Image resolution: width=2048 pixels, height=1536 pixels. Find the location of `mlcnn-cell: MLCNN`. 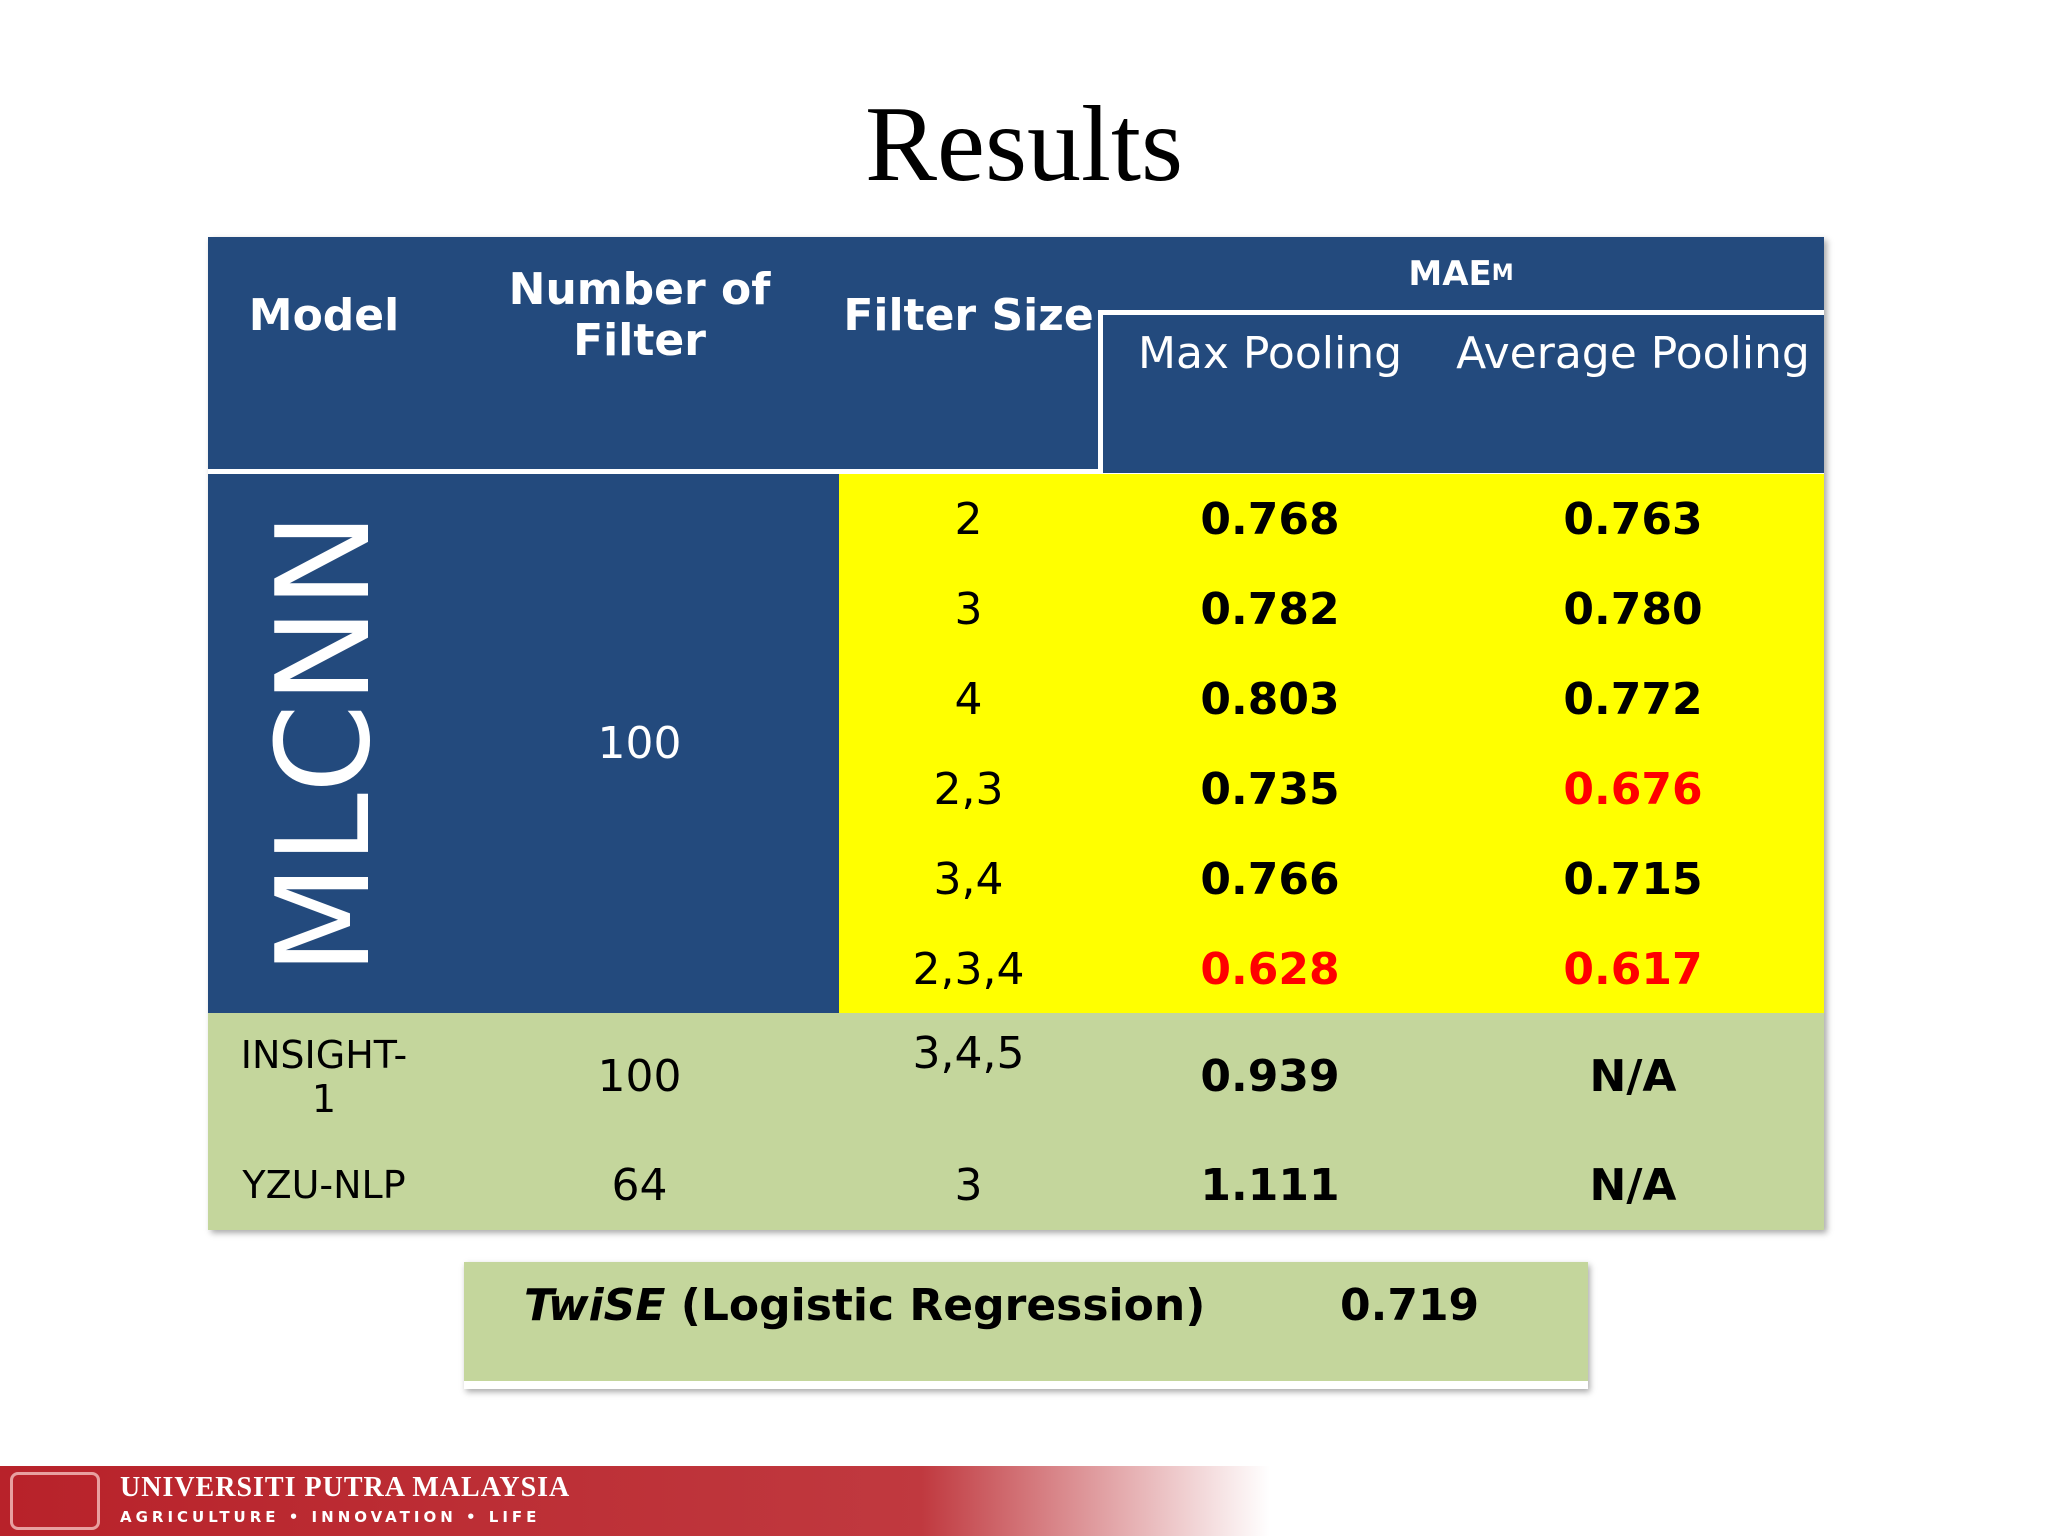

mlcnn-cell: MLCNN is located at coordinates (324, 743).